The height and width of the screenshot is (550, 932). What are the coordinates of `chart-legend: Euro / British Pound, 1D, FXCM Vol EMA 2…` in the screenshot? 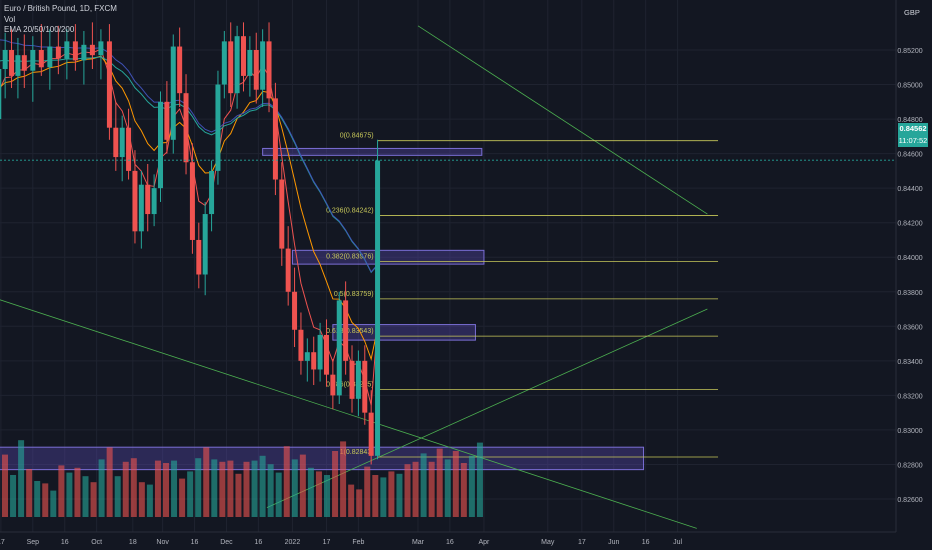 It's located at (60, 20).